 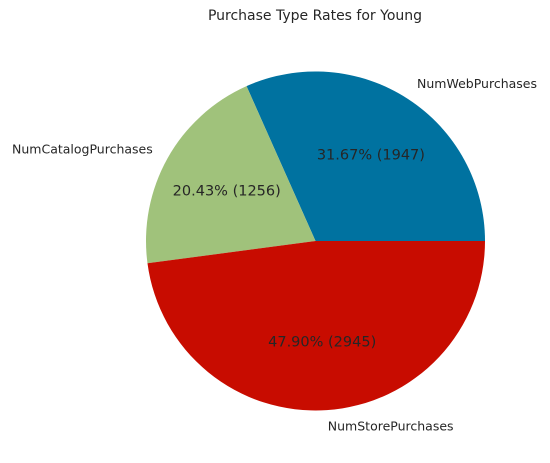 I want to click on slice-label-numcatalogpurchases: NumCatalogPurchases, so click(x=82, y=148).